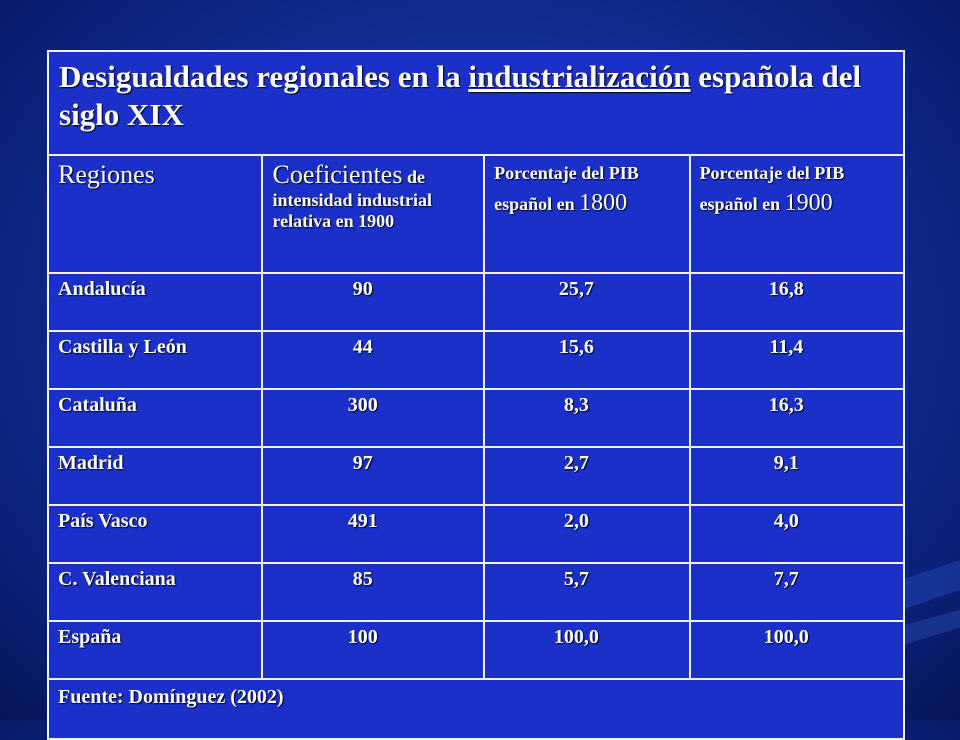 The height and width of the screenshot is (740, 960). What do you see at coordinates (797, 360) in the screenshot?
I see `cell-pib1900: 11,4` at bounding box center [797, 360].